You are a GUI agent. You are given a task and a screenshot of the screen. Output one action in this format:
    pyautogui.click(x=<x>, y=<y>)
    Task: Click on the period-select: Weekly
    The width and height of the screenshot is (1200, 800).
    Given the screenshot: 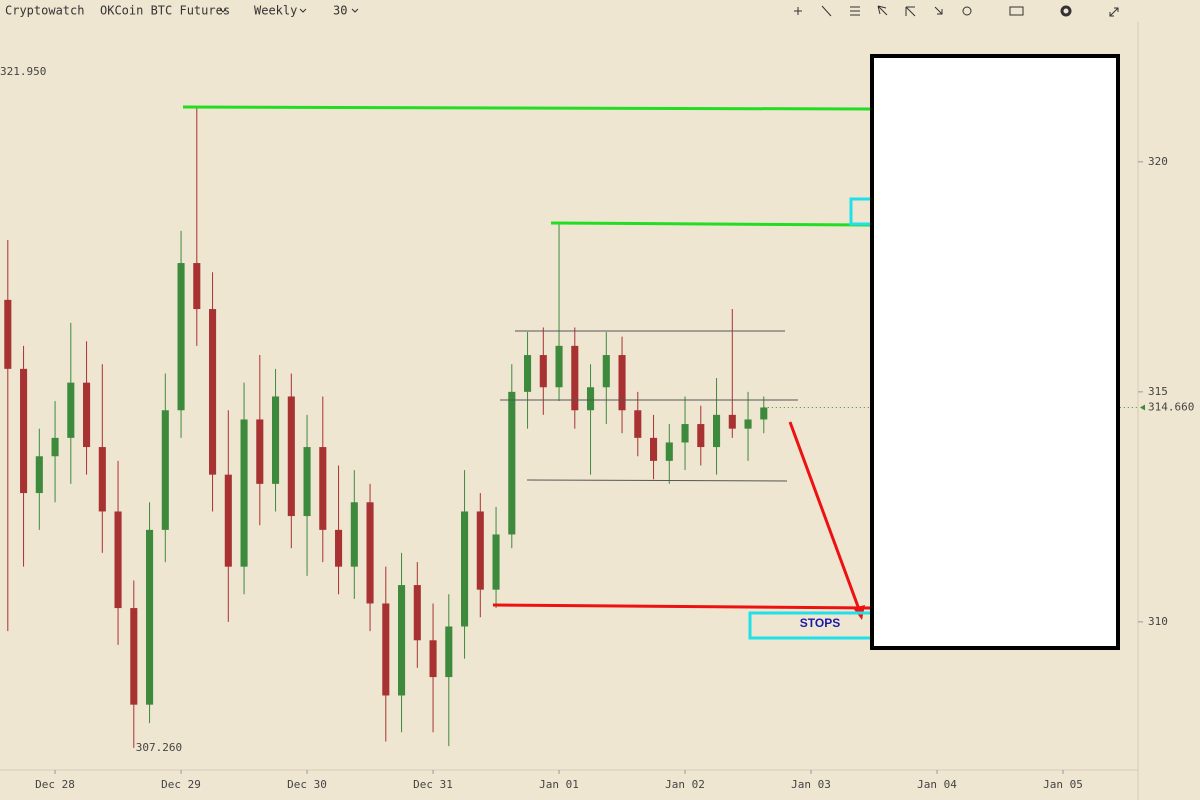 What is the action you would take?
    pyautogui.click(x=275, y=11)
    